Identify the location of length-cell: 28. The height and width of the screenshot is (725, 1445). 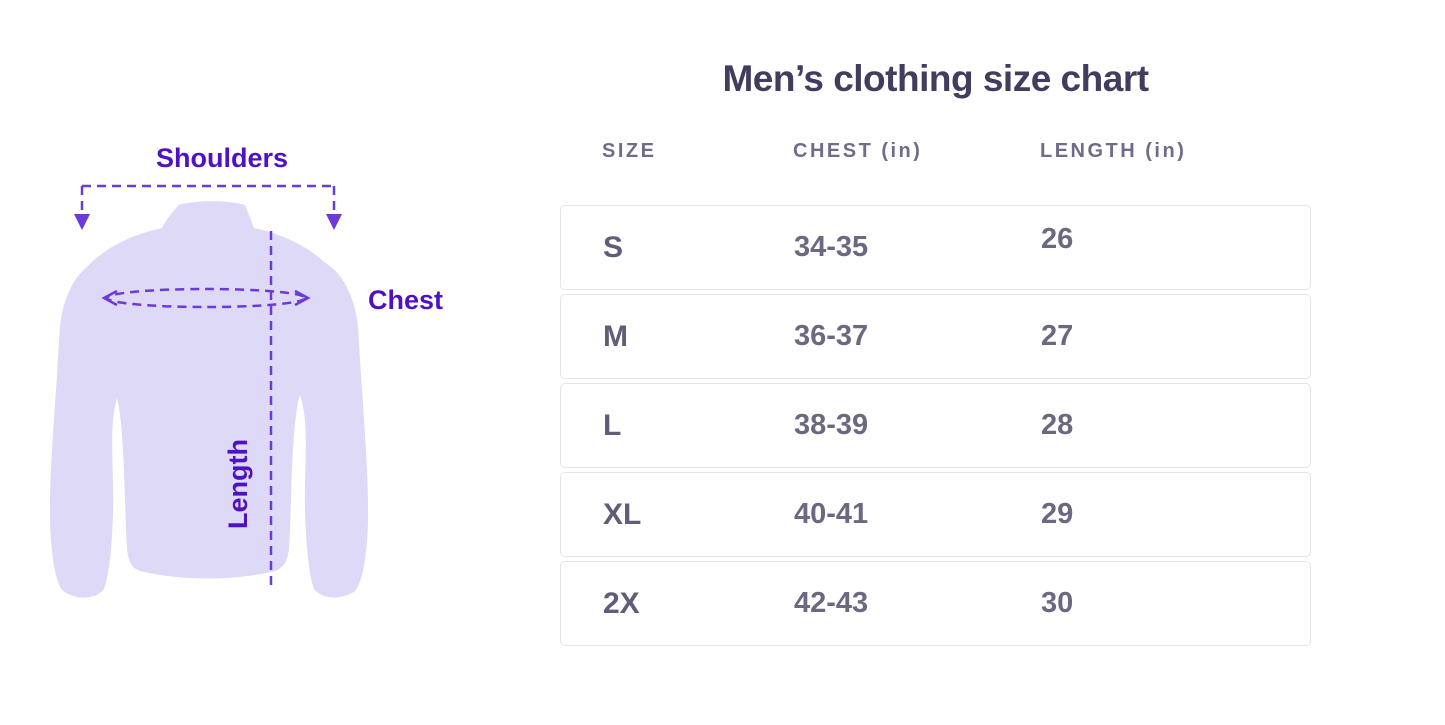
(1057, 425).